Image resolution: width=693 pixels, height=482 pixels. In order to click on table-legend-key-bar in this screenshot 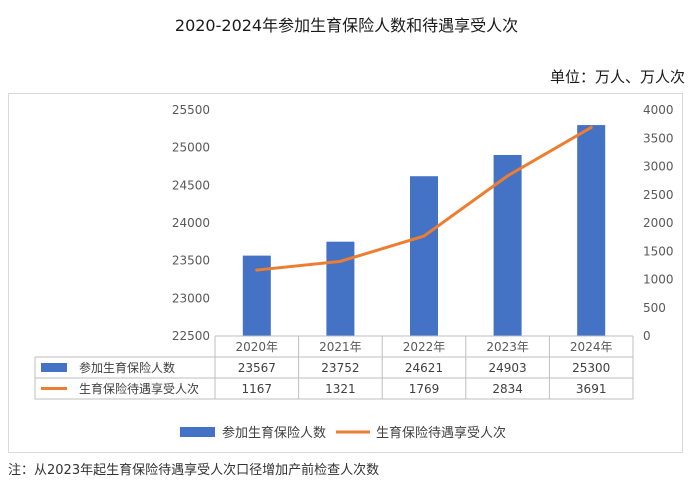, I will do `click(54, 367)`.